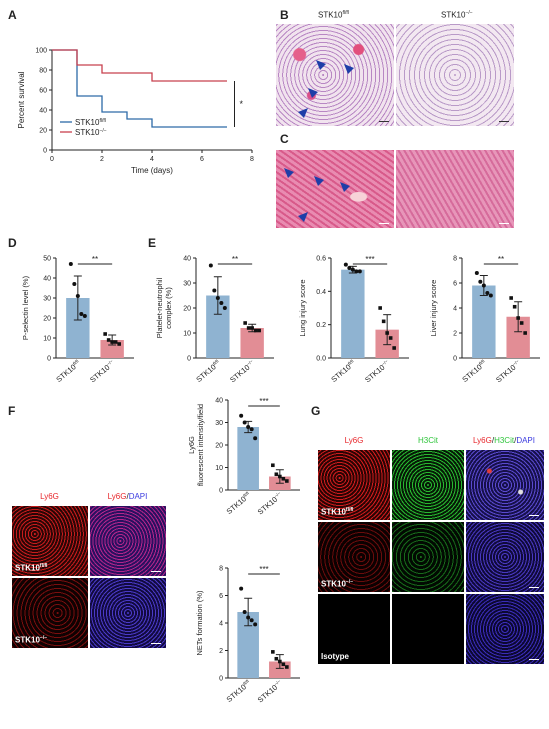  Describe the element at coordinates (455, 284) in the screenshot. I see `y-tick-label: 6` at that location.